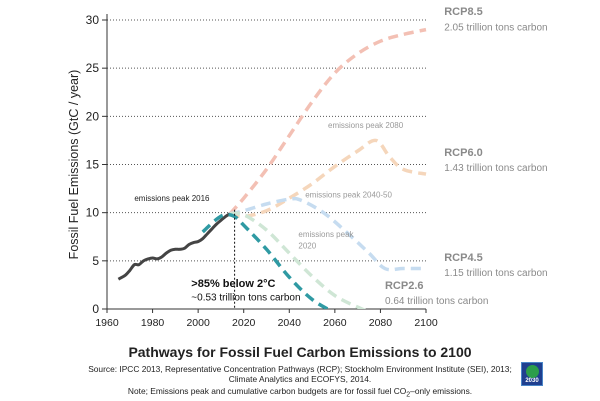 The height and width of the screenshot is (401, 600). Describe the element at coordinates (426, 323) in the screenshot. I see `x-tick-label-2100: 2100` at that location.